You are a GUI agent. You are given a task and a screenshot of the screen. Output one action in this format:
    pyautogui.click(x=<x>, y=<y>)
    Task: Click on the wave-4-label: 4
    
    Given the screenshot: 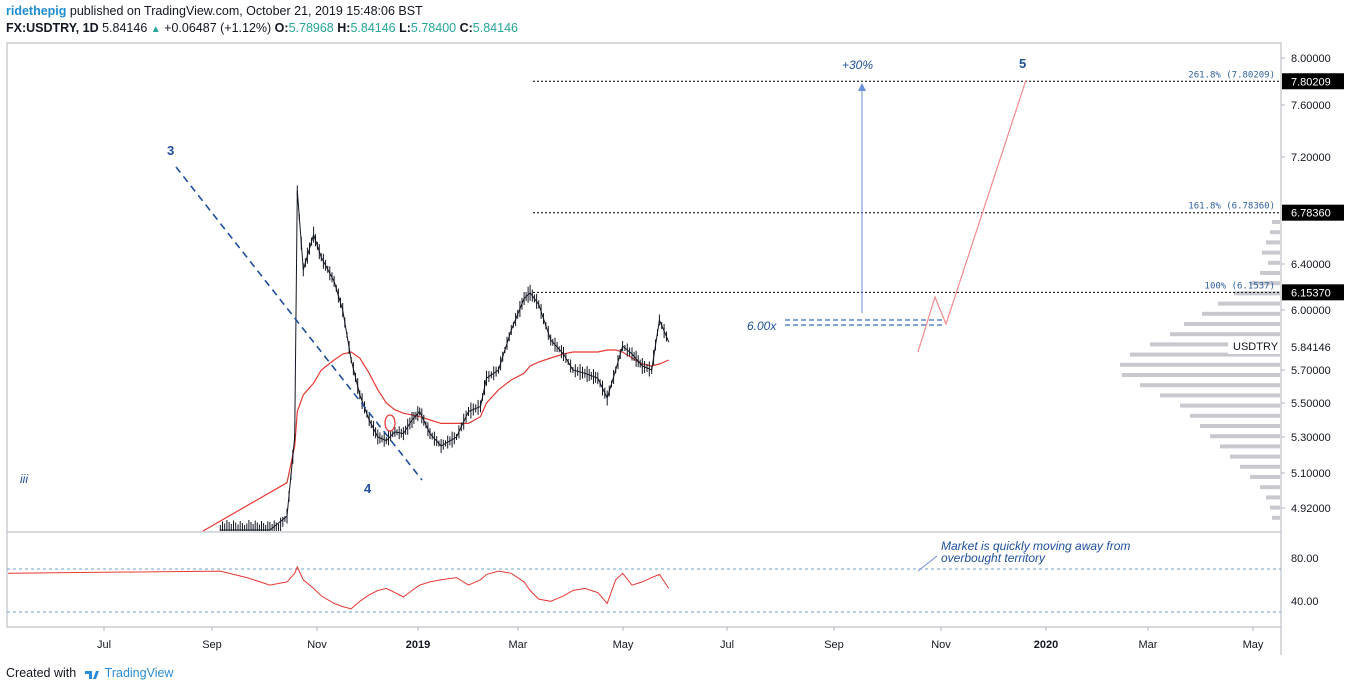 What is the action you would take?
    pyautogui.click(x=368, y=488)
    